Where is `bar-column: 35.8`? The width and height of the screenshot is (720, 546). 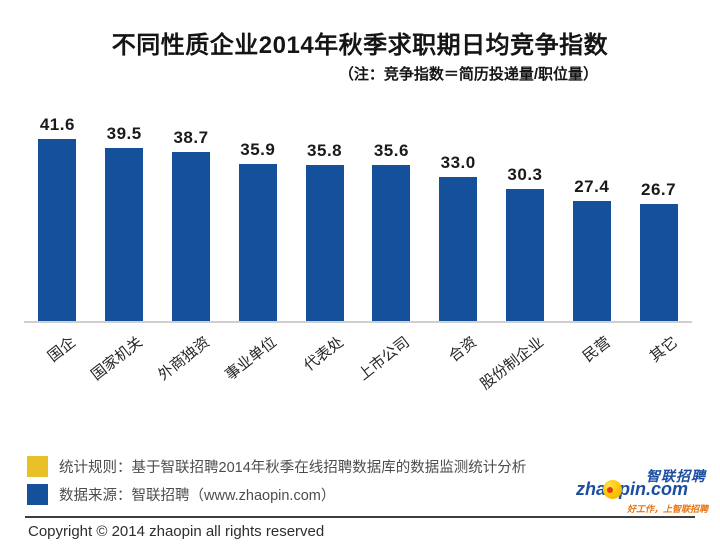
bar-column: 35.8 is located at coordinates (324, 231).